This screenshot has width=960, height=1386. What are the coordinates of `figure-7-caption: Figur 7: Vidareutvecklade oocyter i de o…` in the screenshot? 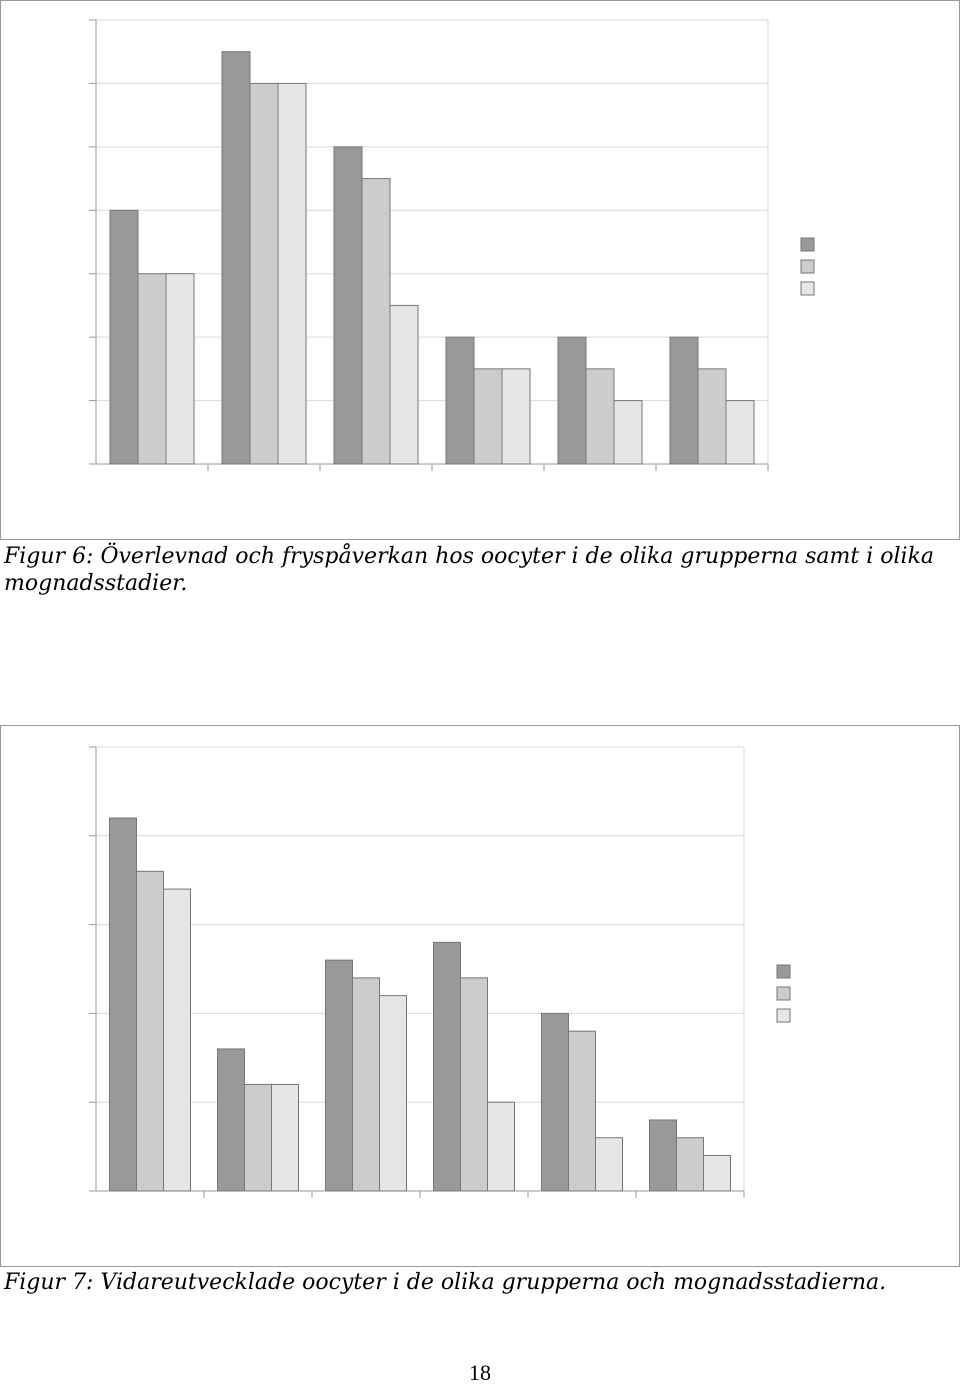 It's located at (445, 1282).